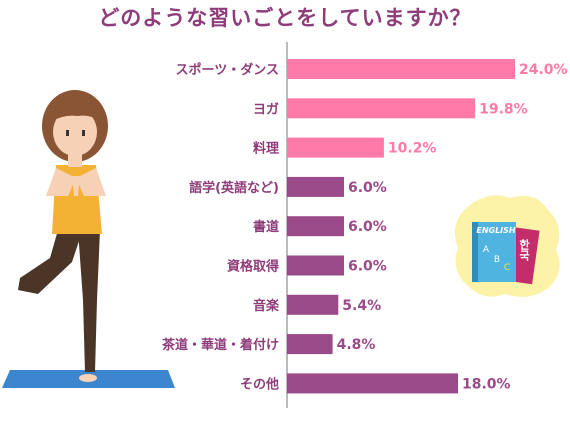  Describe the element at coordinates (486, 384) in the screenshot. I see `value-label: 18.0%` at that location.